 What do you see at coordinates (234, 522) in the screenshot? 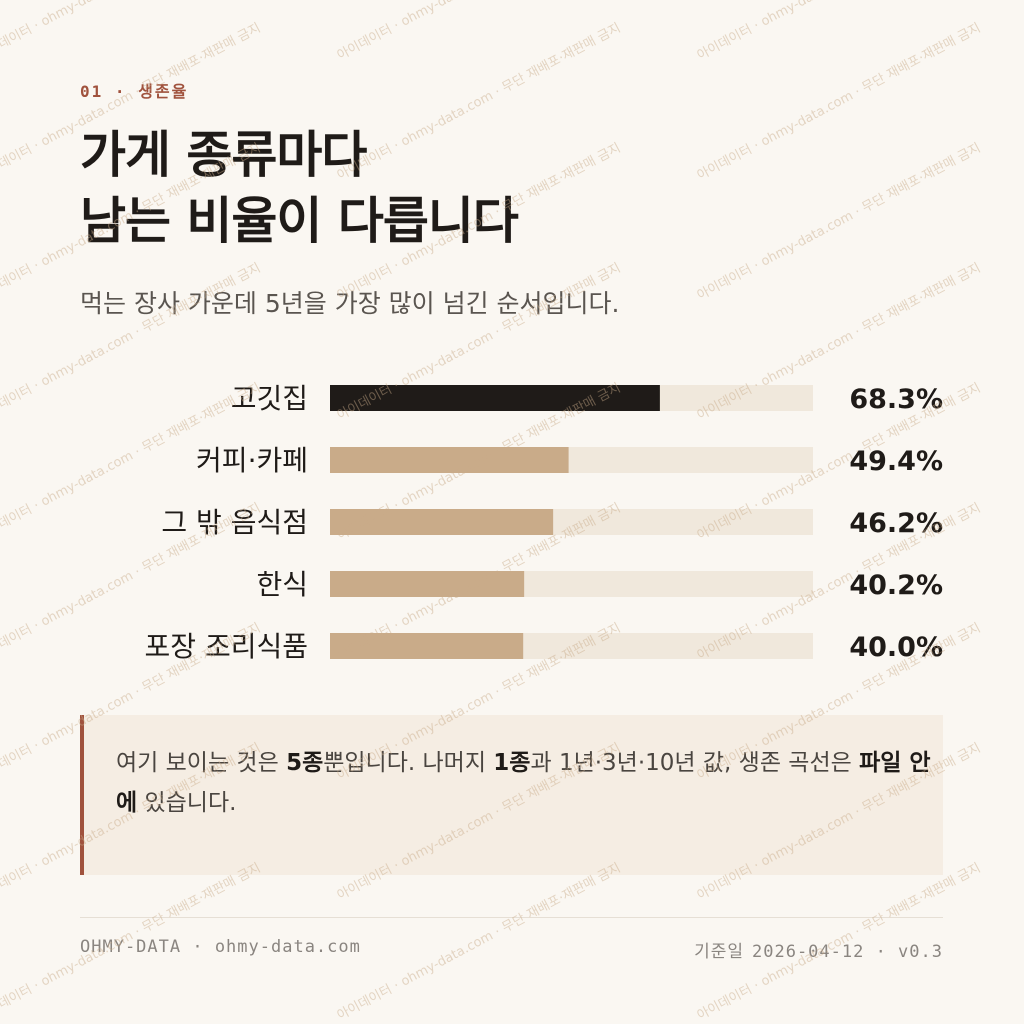
I see `category-label: 그 밖 음식점` at bounding box center [234, 522].